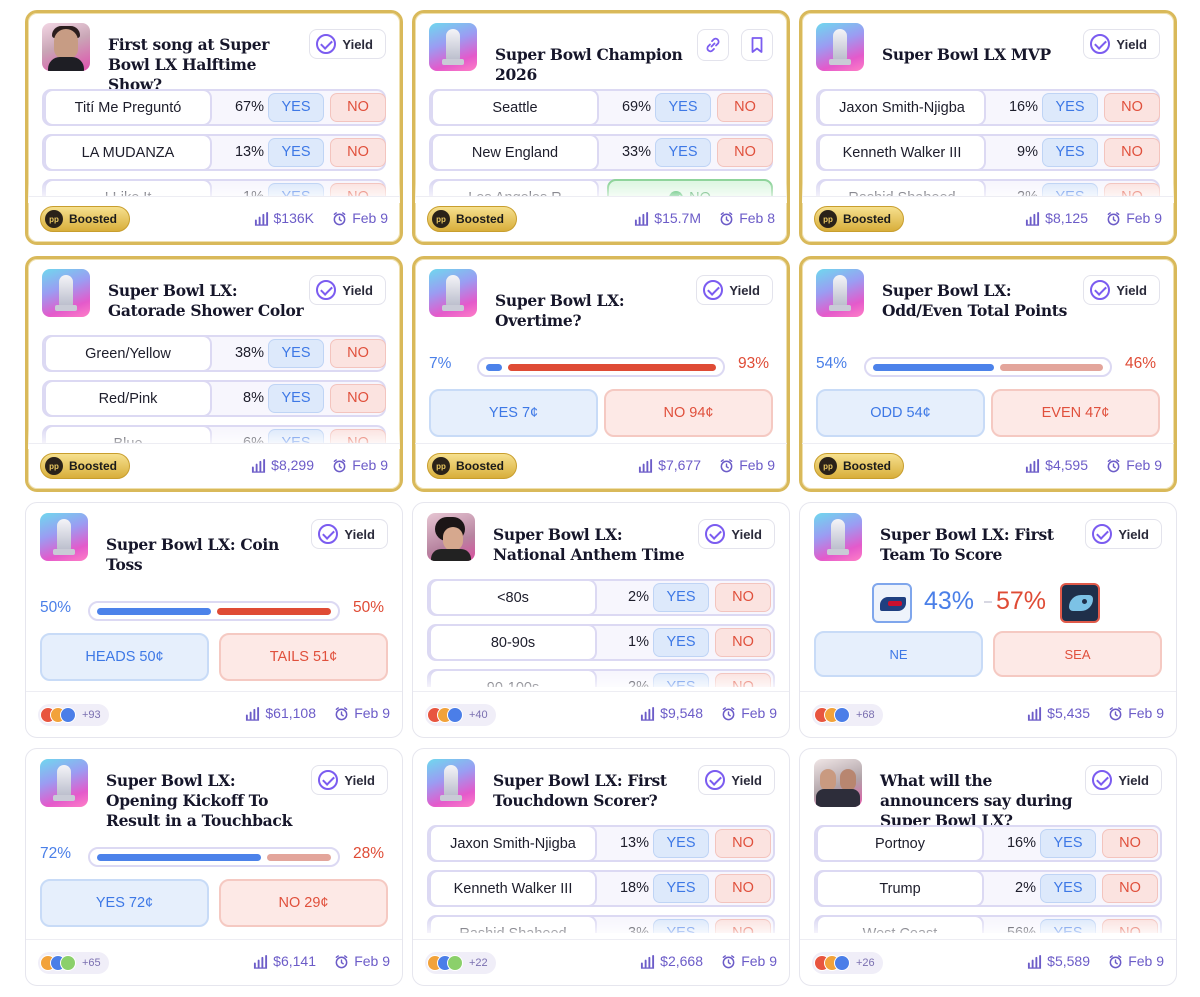 The width and height of the screenshot is (1200, 997). I want to click on market-title: Super Bowl LX: Odd/Even Total Points, so click(975, 300).